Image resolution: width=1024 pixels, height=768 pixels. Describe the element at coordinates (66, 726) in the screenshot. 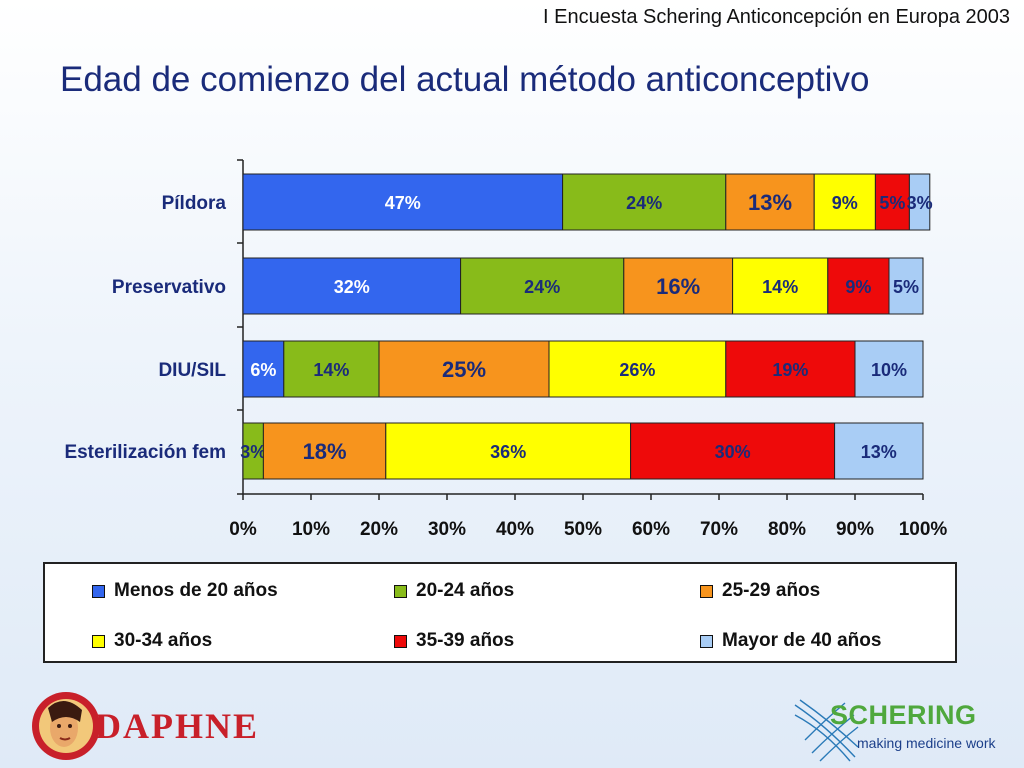

I see `daphne-logo-icon` at that location.